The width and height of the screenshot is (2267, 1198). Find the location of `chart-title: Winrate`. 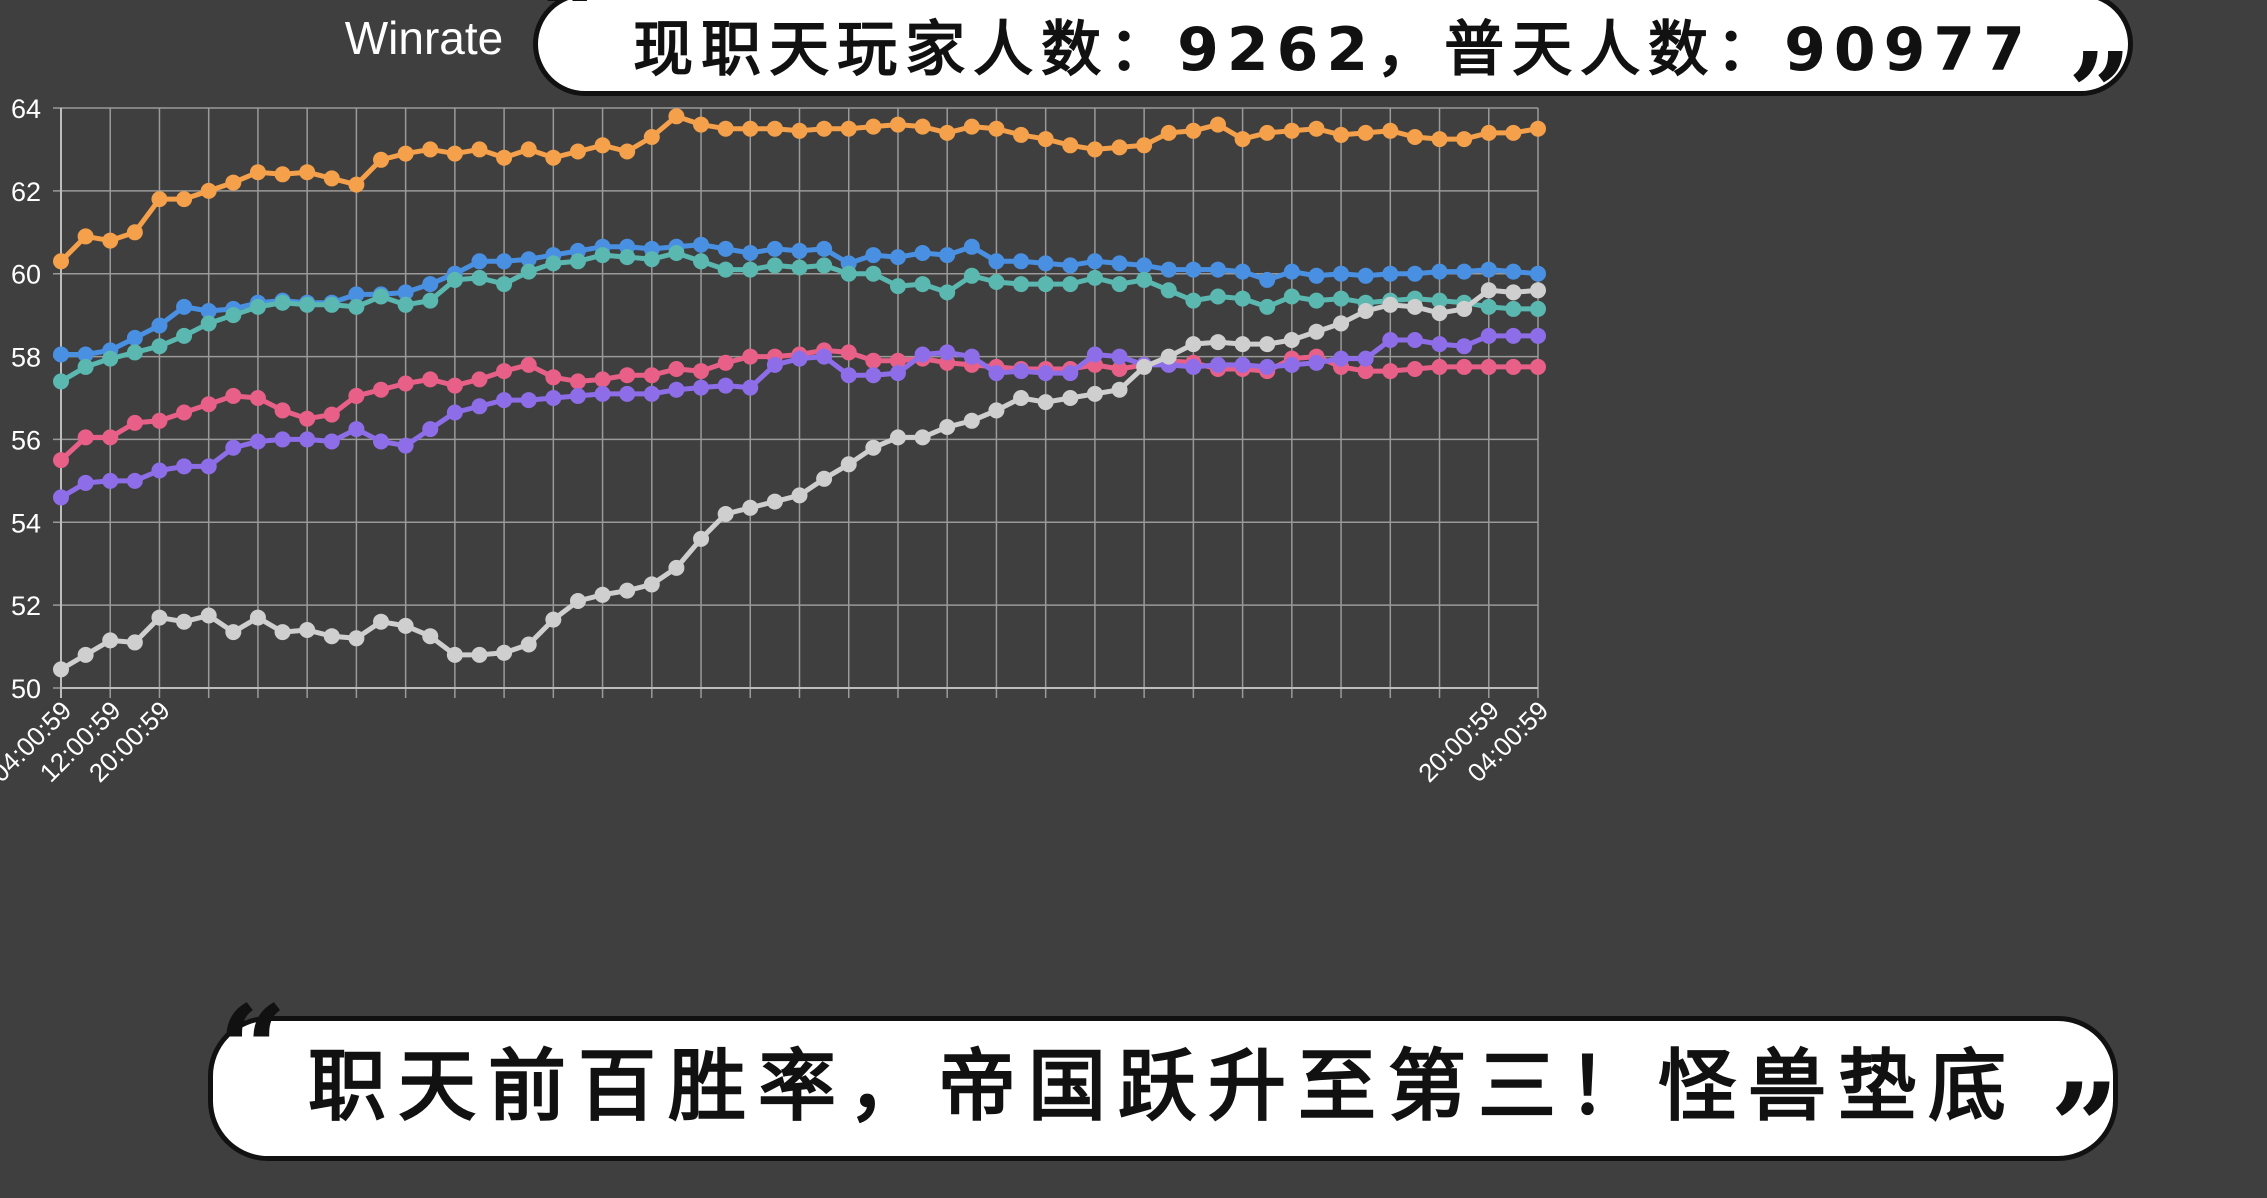

chart-title: Winrate is located at coordinates (424, 38).